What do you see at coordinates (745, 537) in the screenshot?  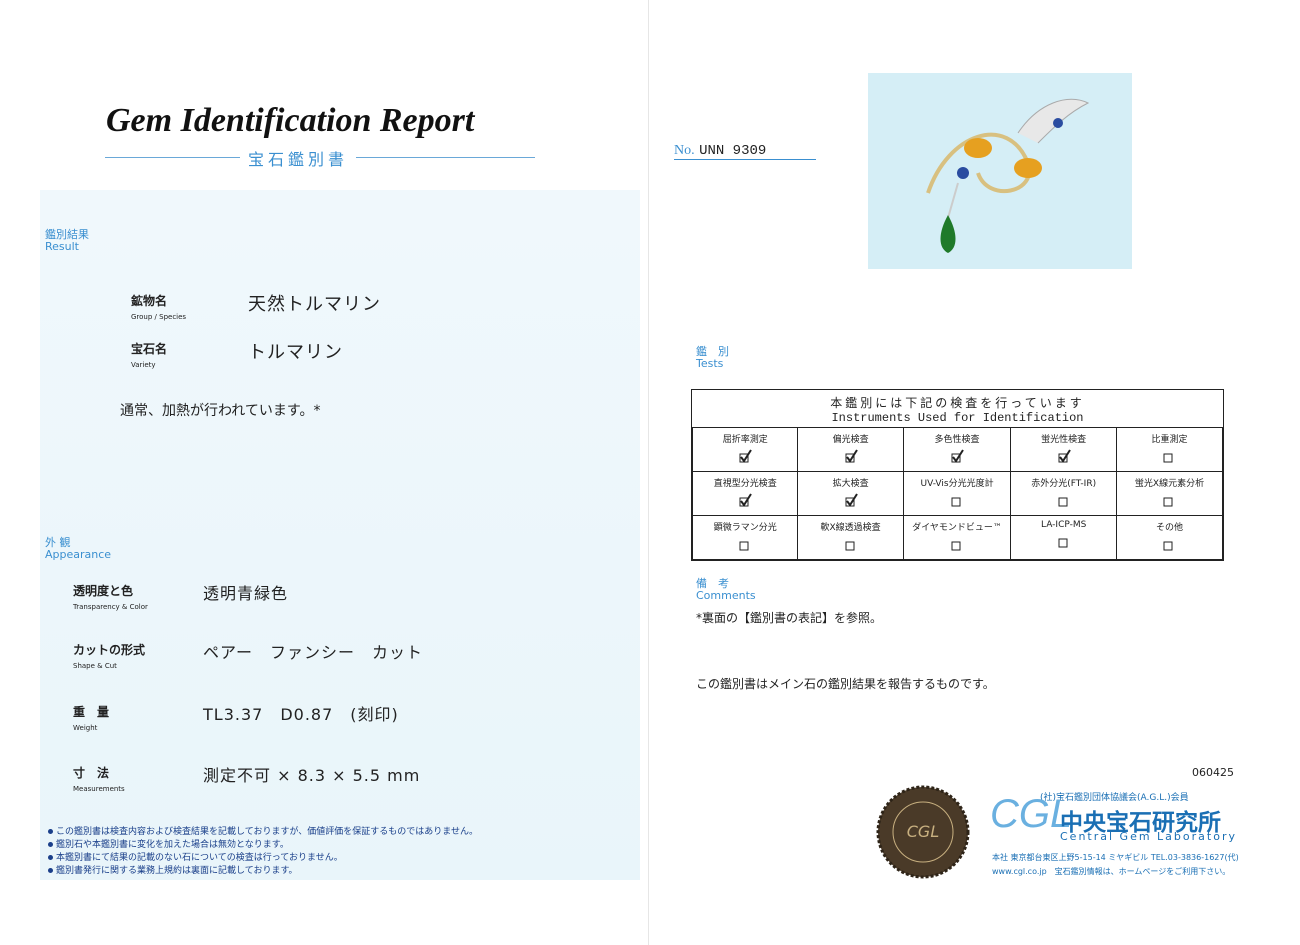 I see `test-cell: 顕微ラマン分光` at bounding box center [745, 537].